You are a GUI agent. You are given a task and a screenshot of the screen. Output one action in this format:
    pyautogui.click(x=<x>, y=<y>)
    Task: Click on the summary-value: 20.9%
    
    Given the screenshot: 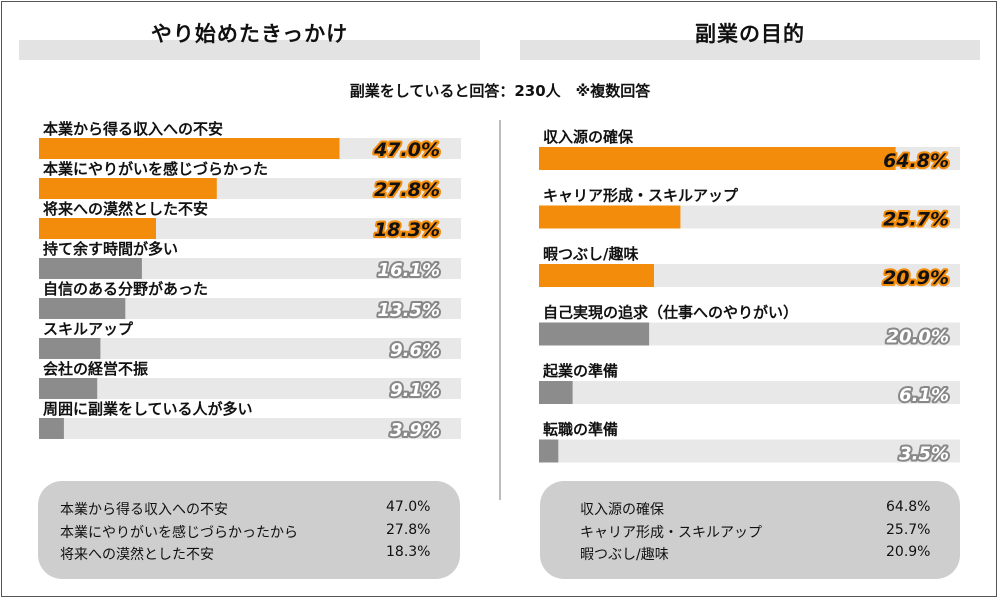 What is the action you would take?
    pyautogui.click(x=908, y=552)
    